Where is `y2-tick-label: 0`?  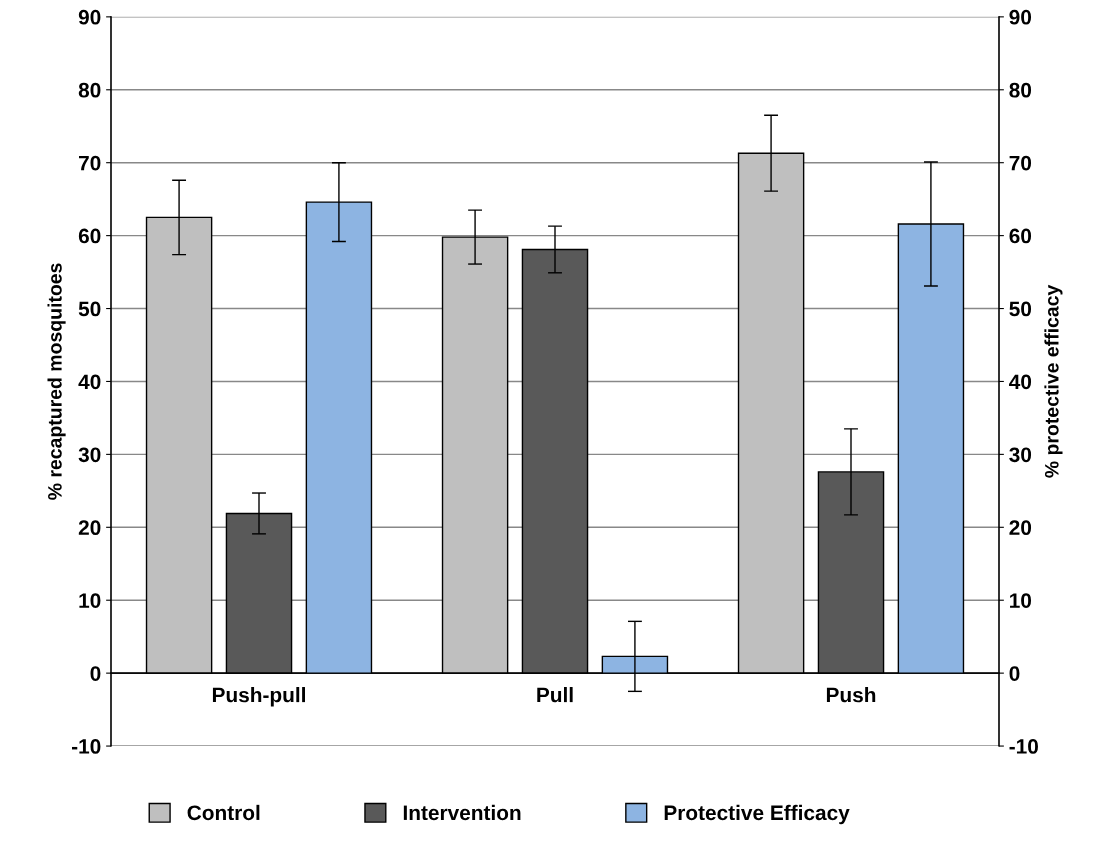 y2-tick-label: 0 is located at coordinates (1014, 673).